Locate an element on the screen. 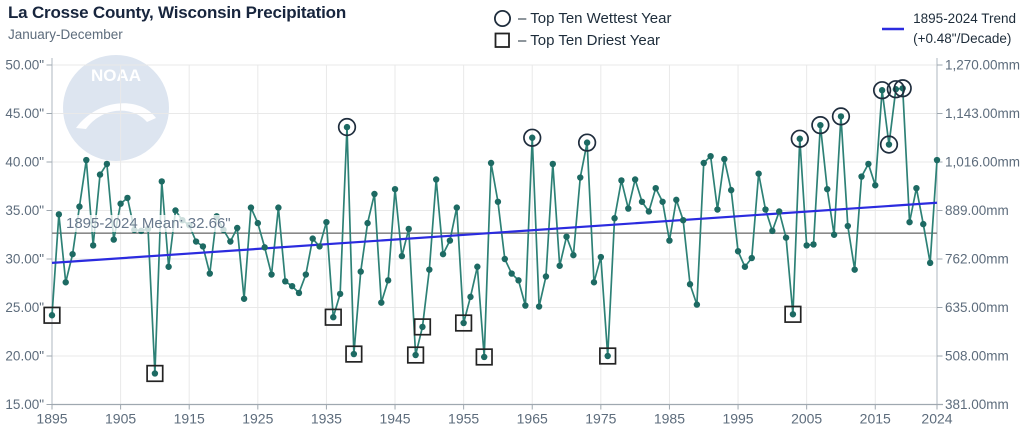  data-point-2010 is located at coordinates (841, 116).